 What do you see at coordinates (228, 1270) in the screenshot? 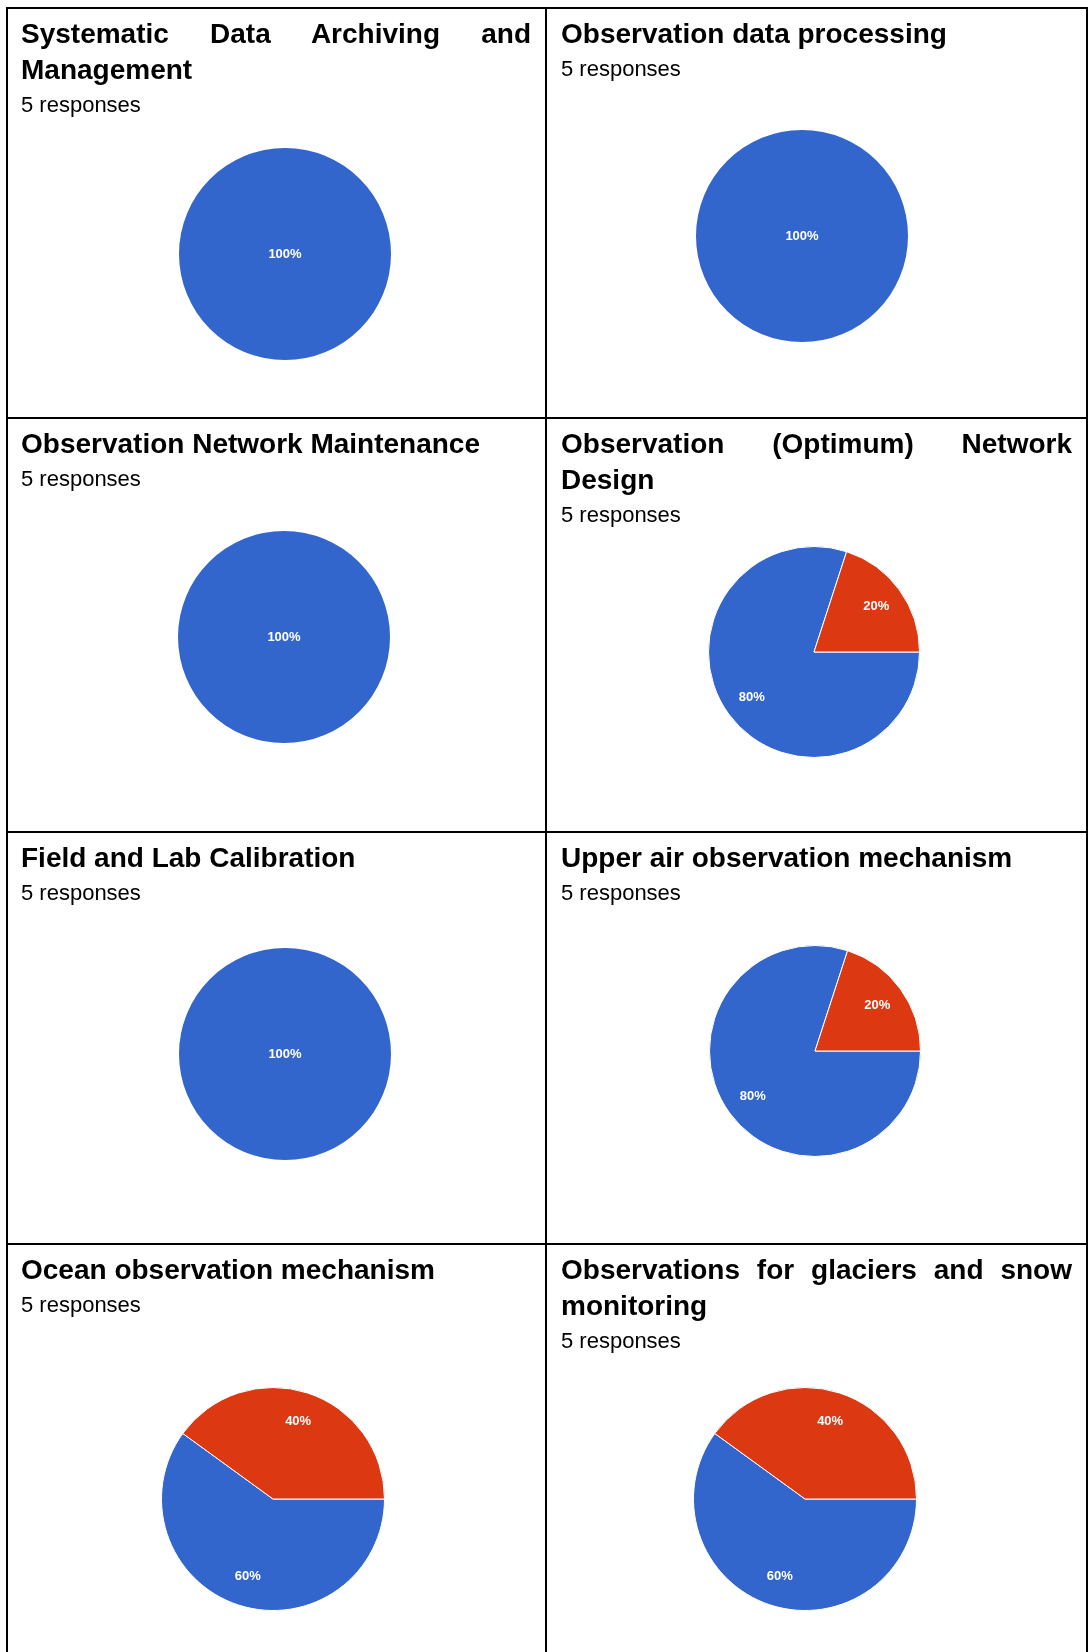
I see `chart-title: Ocean observation mechanism` at bounding box center [228, 1270].